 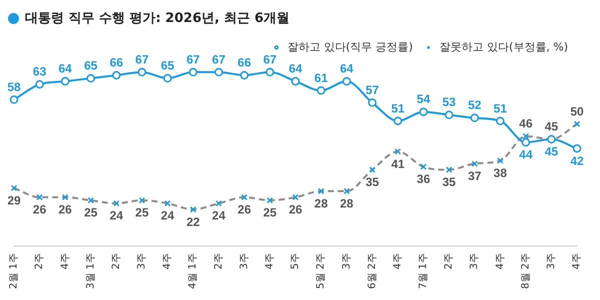 I want to click on x-tick-label: 6월 2주, so click(x=372, y=271).